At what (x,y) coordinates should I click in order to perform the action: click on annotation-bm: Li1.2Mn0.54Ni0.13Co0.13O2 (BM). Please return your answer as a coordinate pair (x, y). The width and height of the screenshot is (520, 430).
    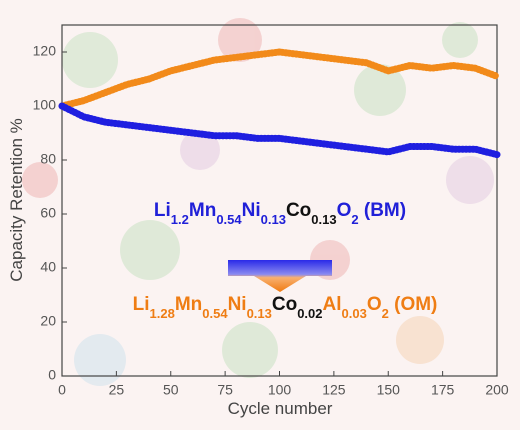
    Looking at the image, I should click on (280, 213).